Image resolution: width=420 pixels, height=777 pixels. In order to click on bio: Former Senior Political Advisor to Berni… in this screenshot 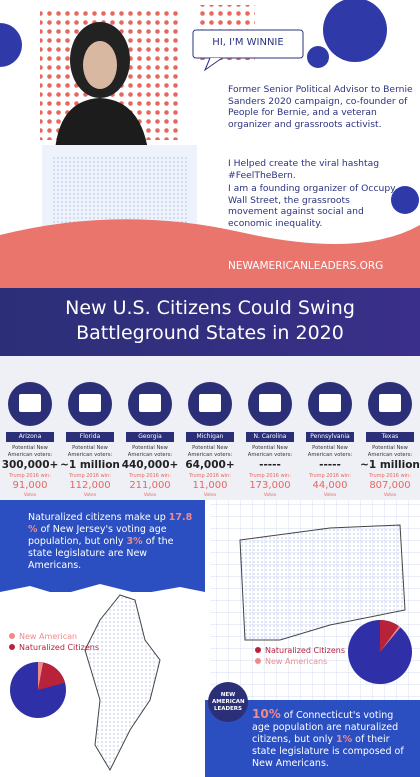, I will do `click(320, 107)`.